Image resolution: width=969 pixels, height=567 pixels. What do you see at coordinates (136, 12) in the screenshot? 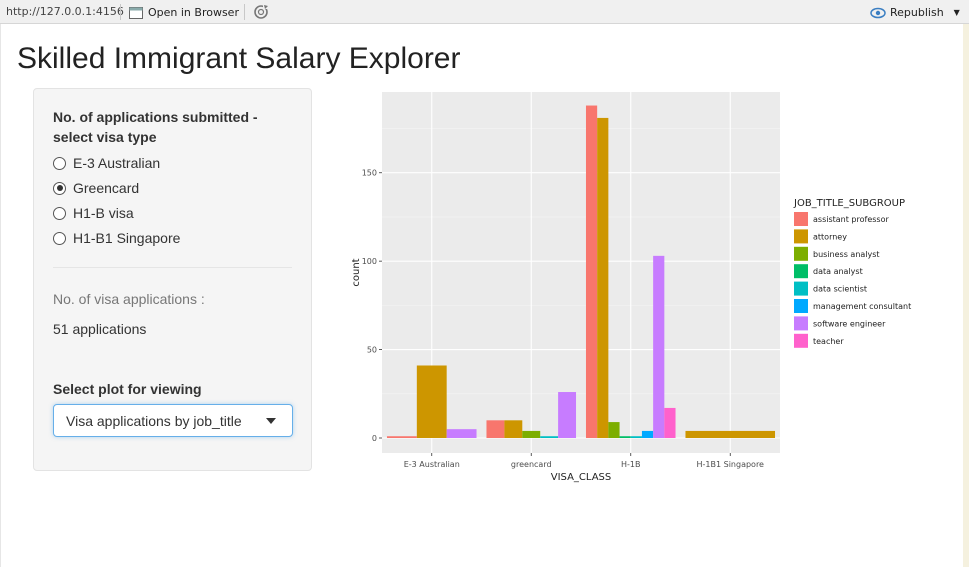
I see `browser-icon` at bounding box center [136, 12].